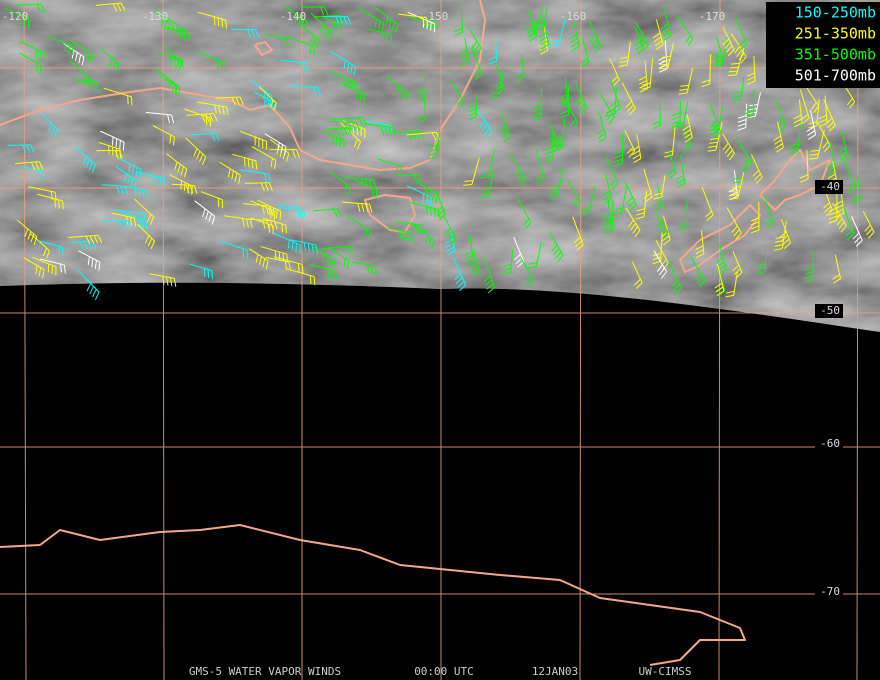 The image size is (880, 680). Describe the element at coordinates (823, 45) in the screenshot. I see `legend-bg` at that location.